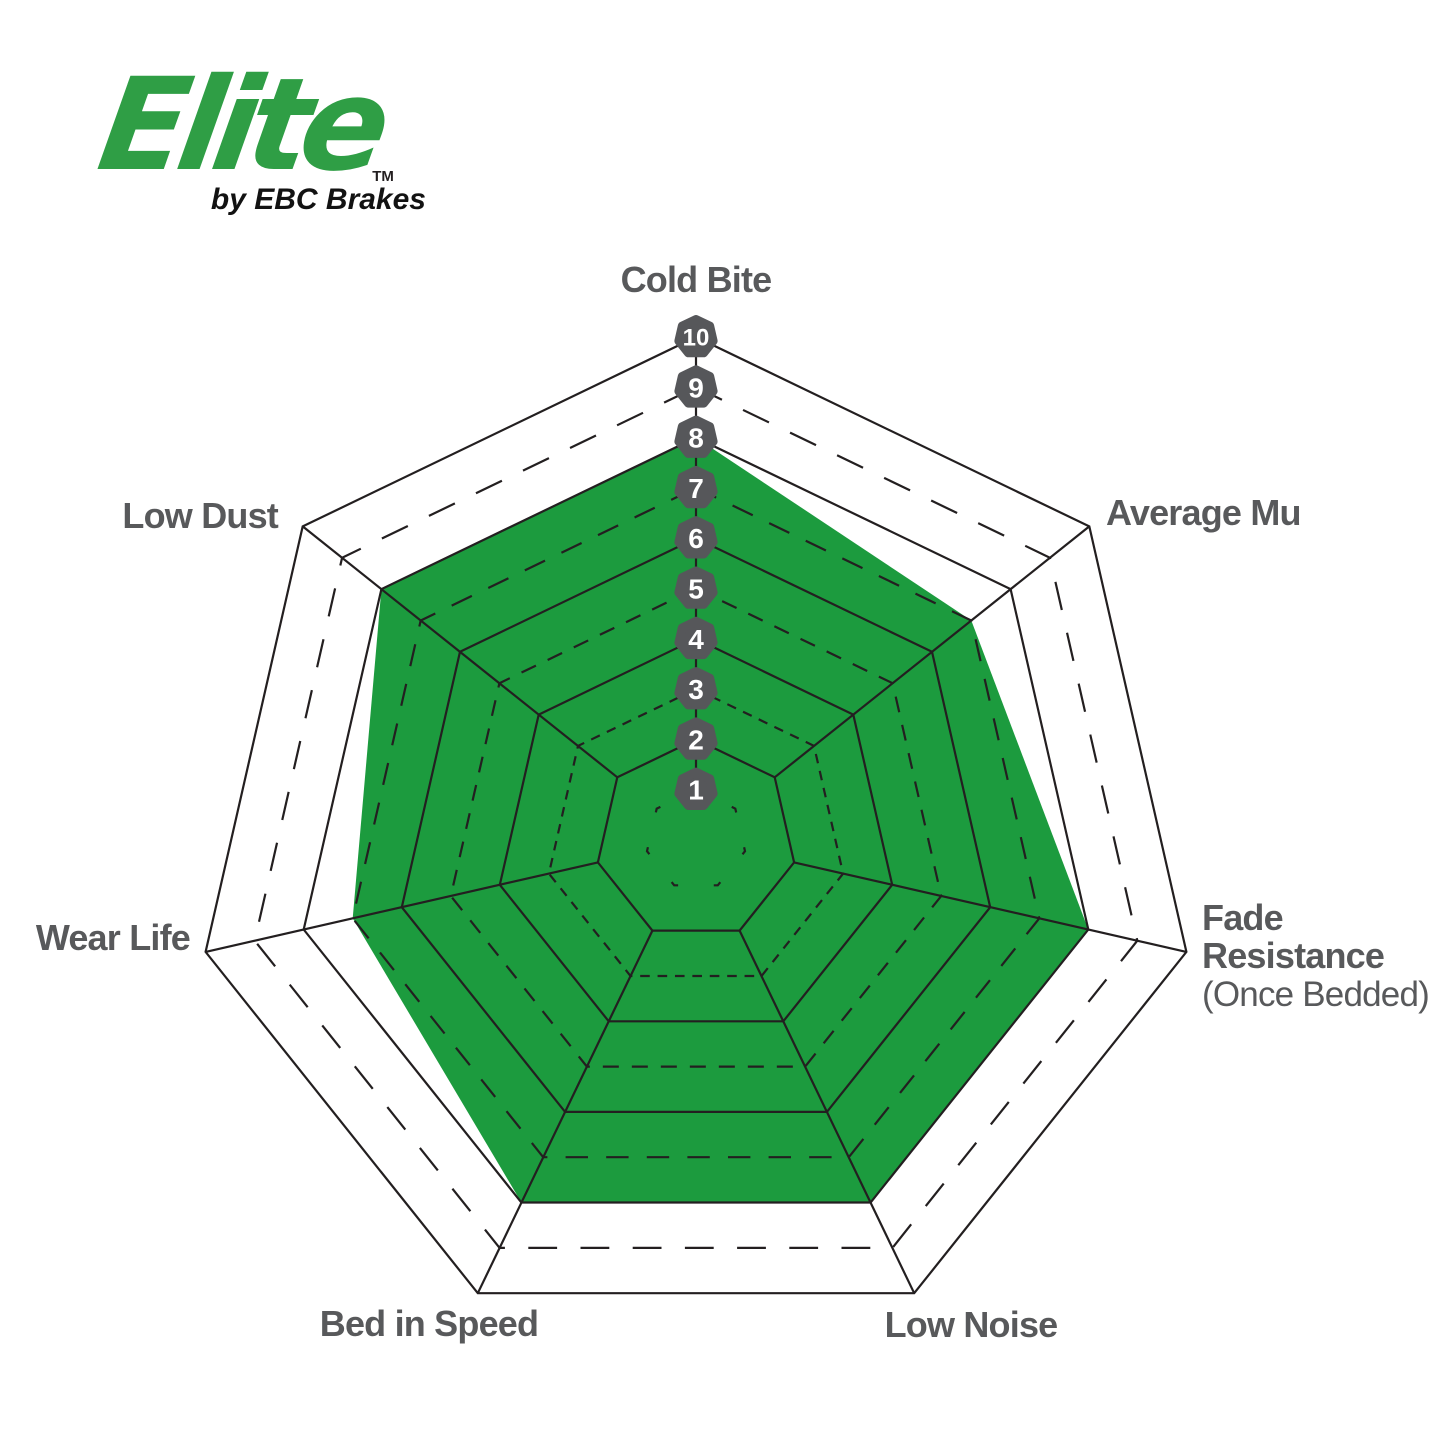 The width and height of the screenshot is (1445, 1445). I want to click on scale-badge-7: 7, so click(696, 487).